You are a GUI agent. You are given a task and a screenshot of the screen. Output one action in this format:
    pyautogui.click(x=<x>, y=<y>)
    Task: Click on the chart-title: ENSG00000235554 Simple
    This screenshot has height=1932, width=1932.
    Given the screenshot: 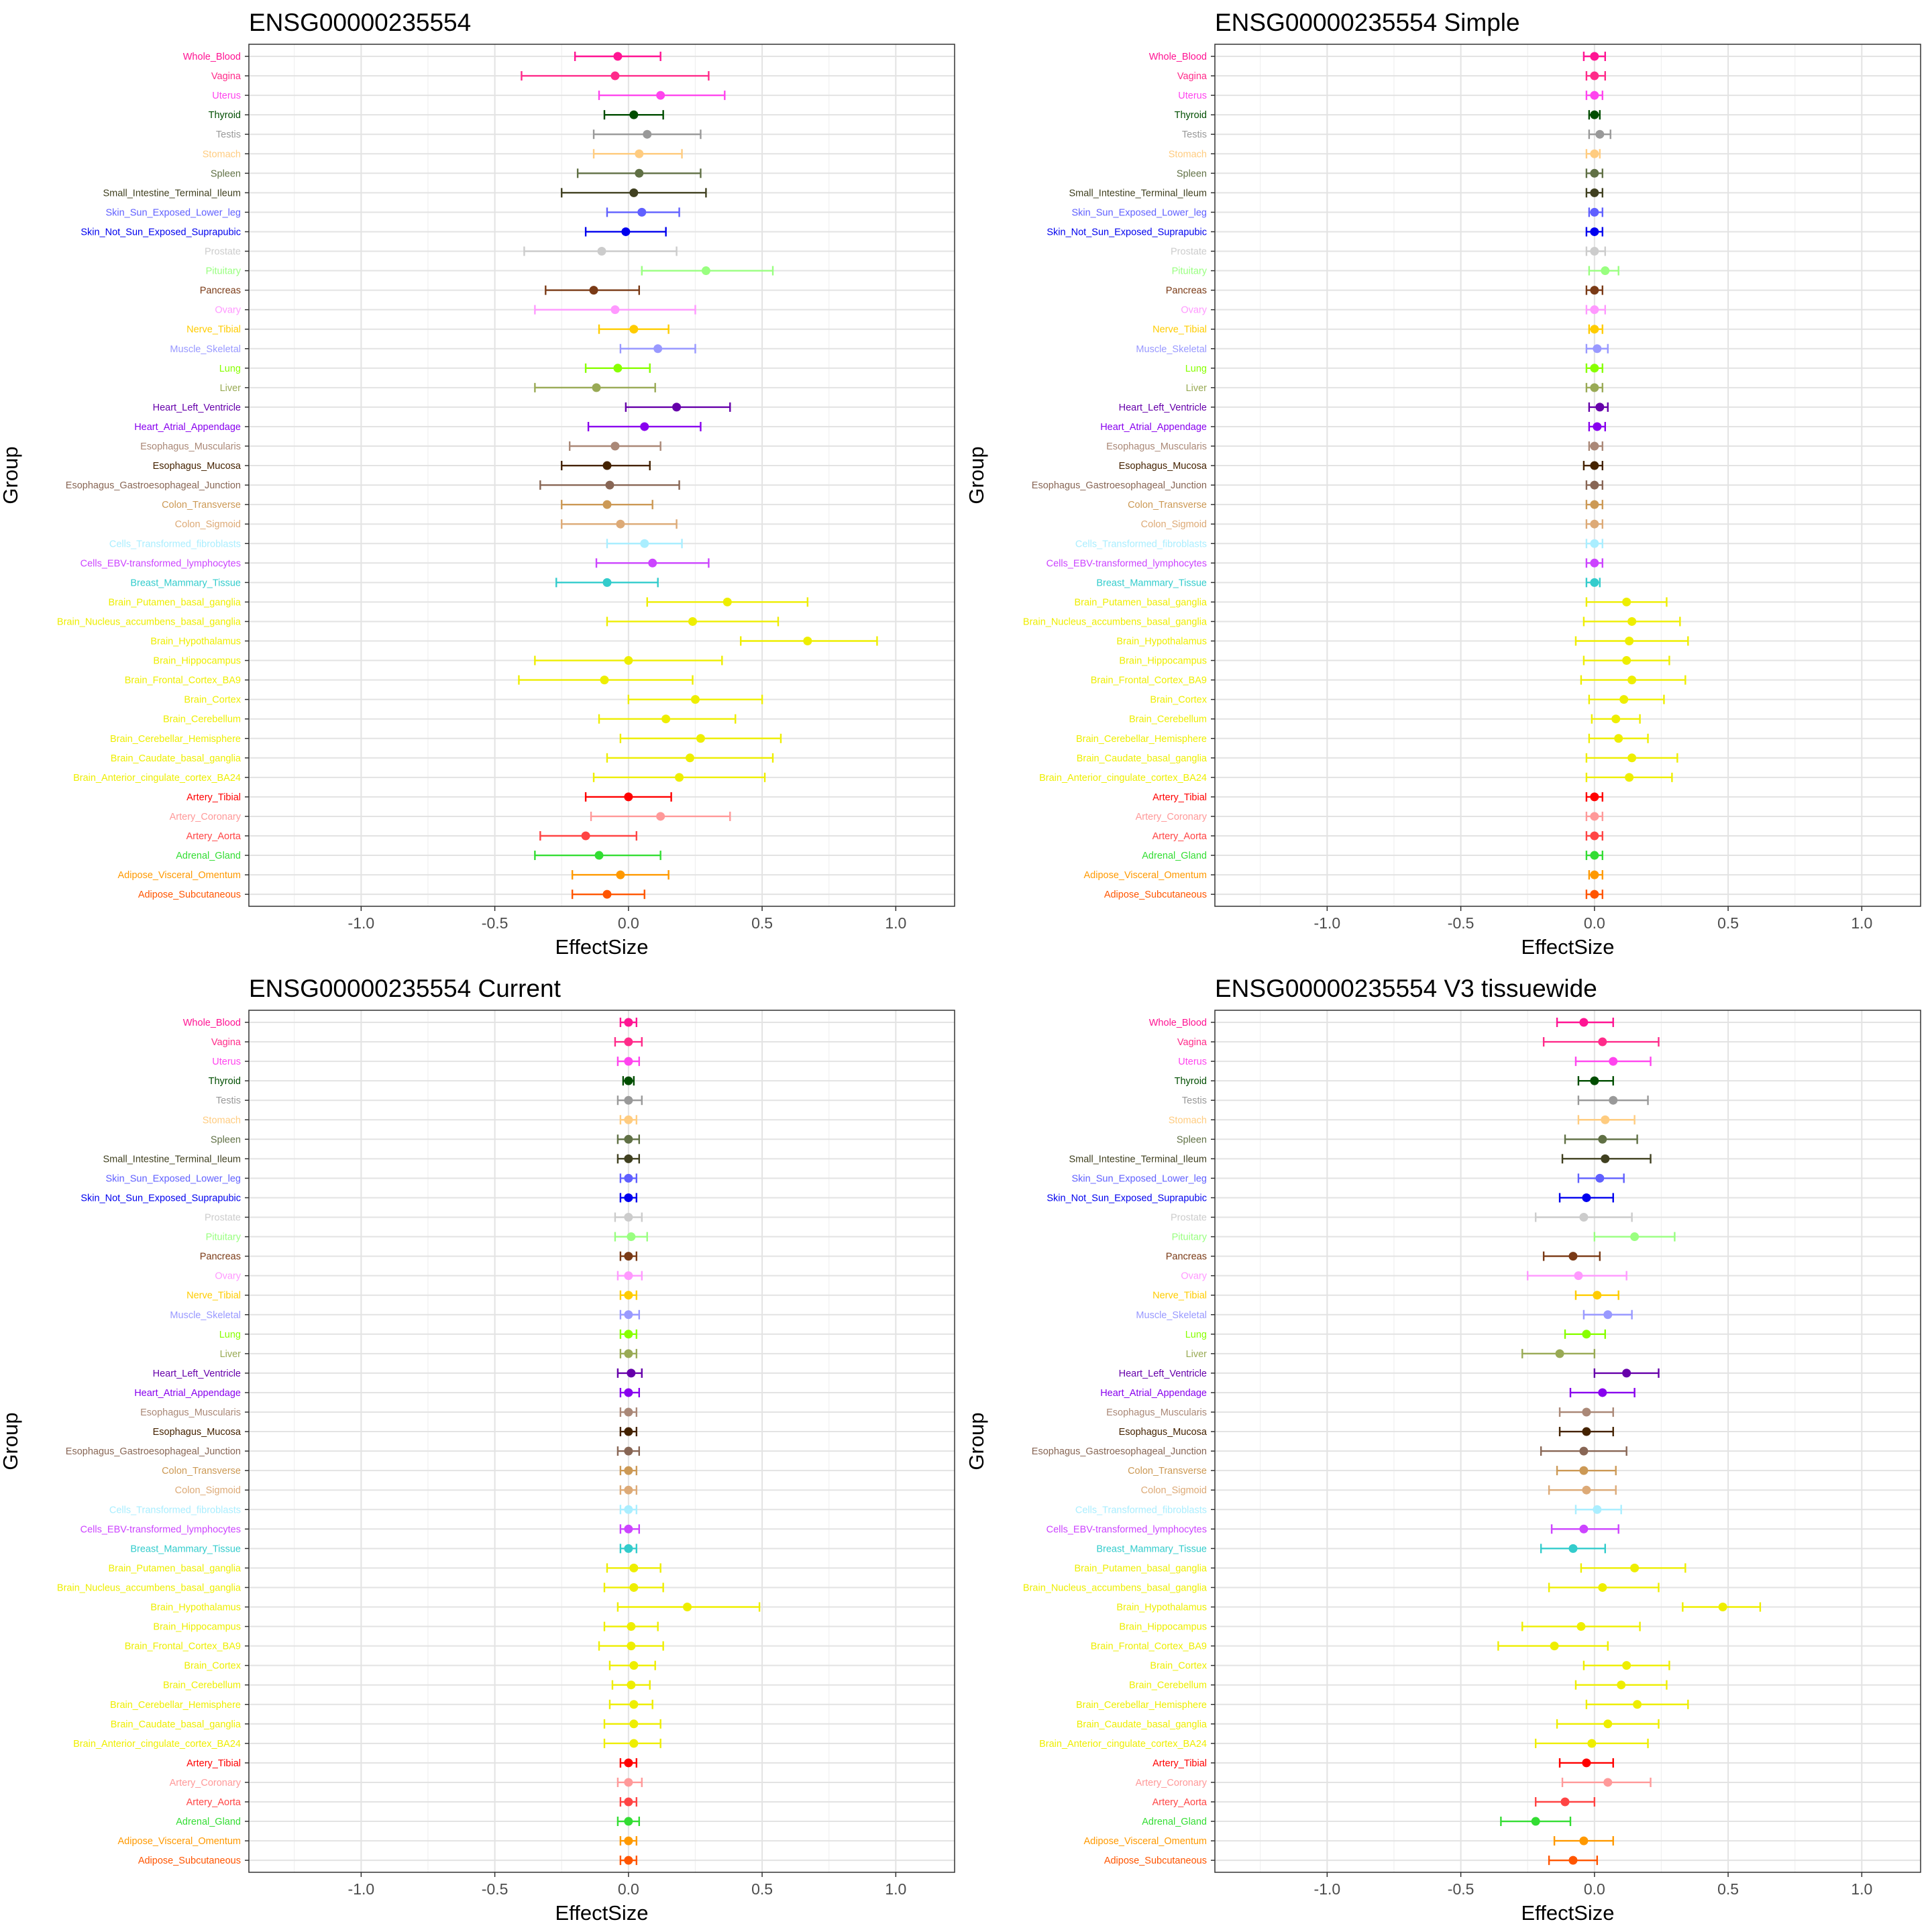 What is the action you would take?
    pyautogui.click(x=1367, y=22)
    